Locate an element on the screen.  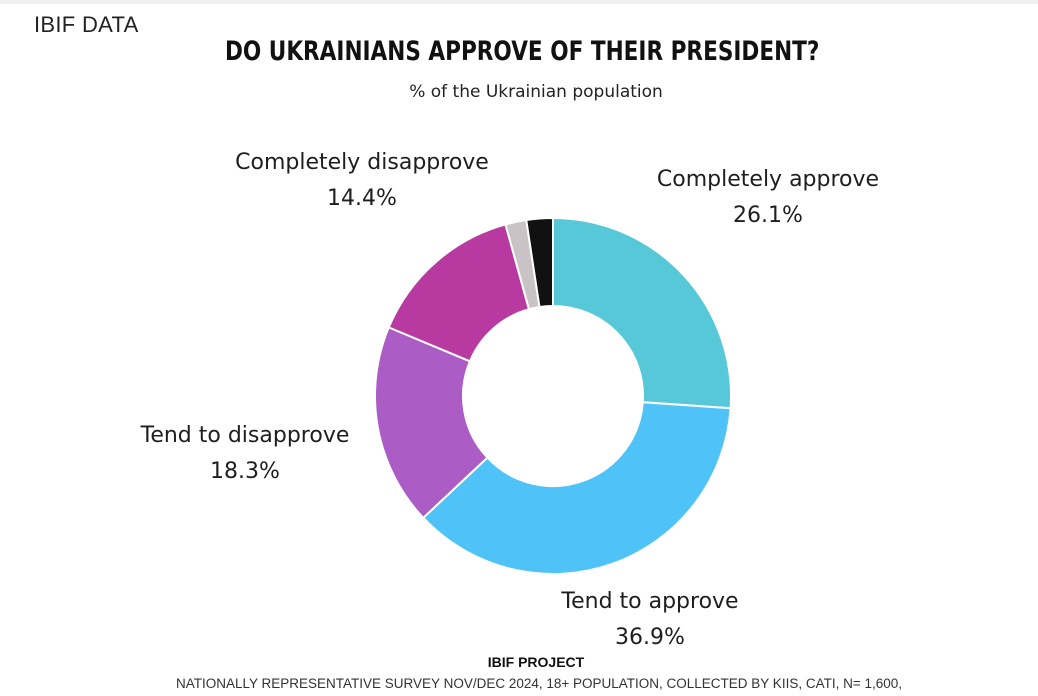
top-rule is located at coordinates (519, 2).